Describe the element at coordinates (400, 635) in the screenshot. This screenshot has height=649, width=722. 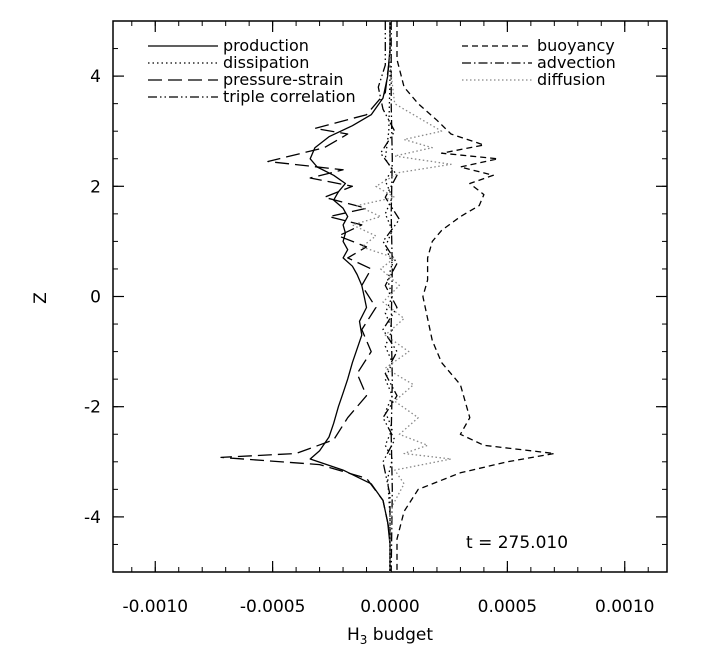
I see `x-axis-label-rest: budget` at that location.